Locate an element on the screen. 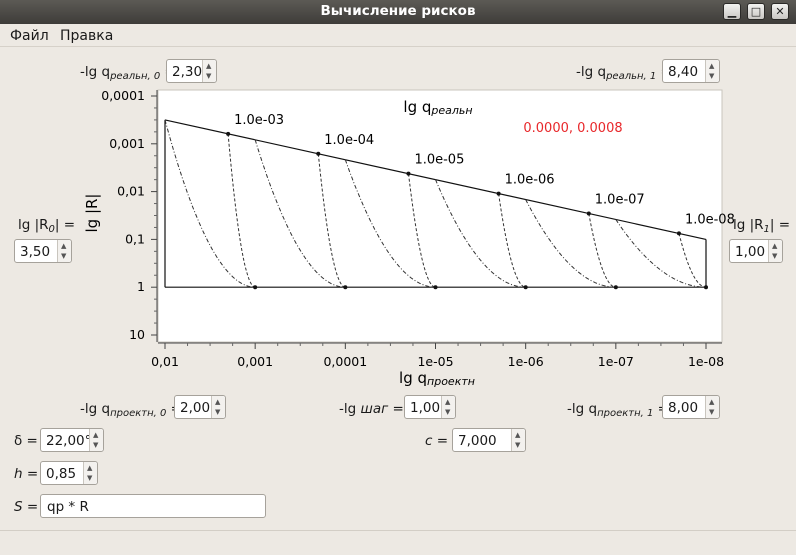 Image resolution: width=796 pixels, height=555 pixels. q-real-0-spinbox: 2,30 ▲ ▼ is located at coordinates (191, 71).